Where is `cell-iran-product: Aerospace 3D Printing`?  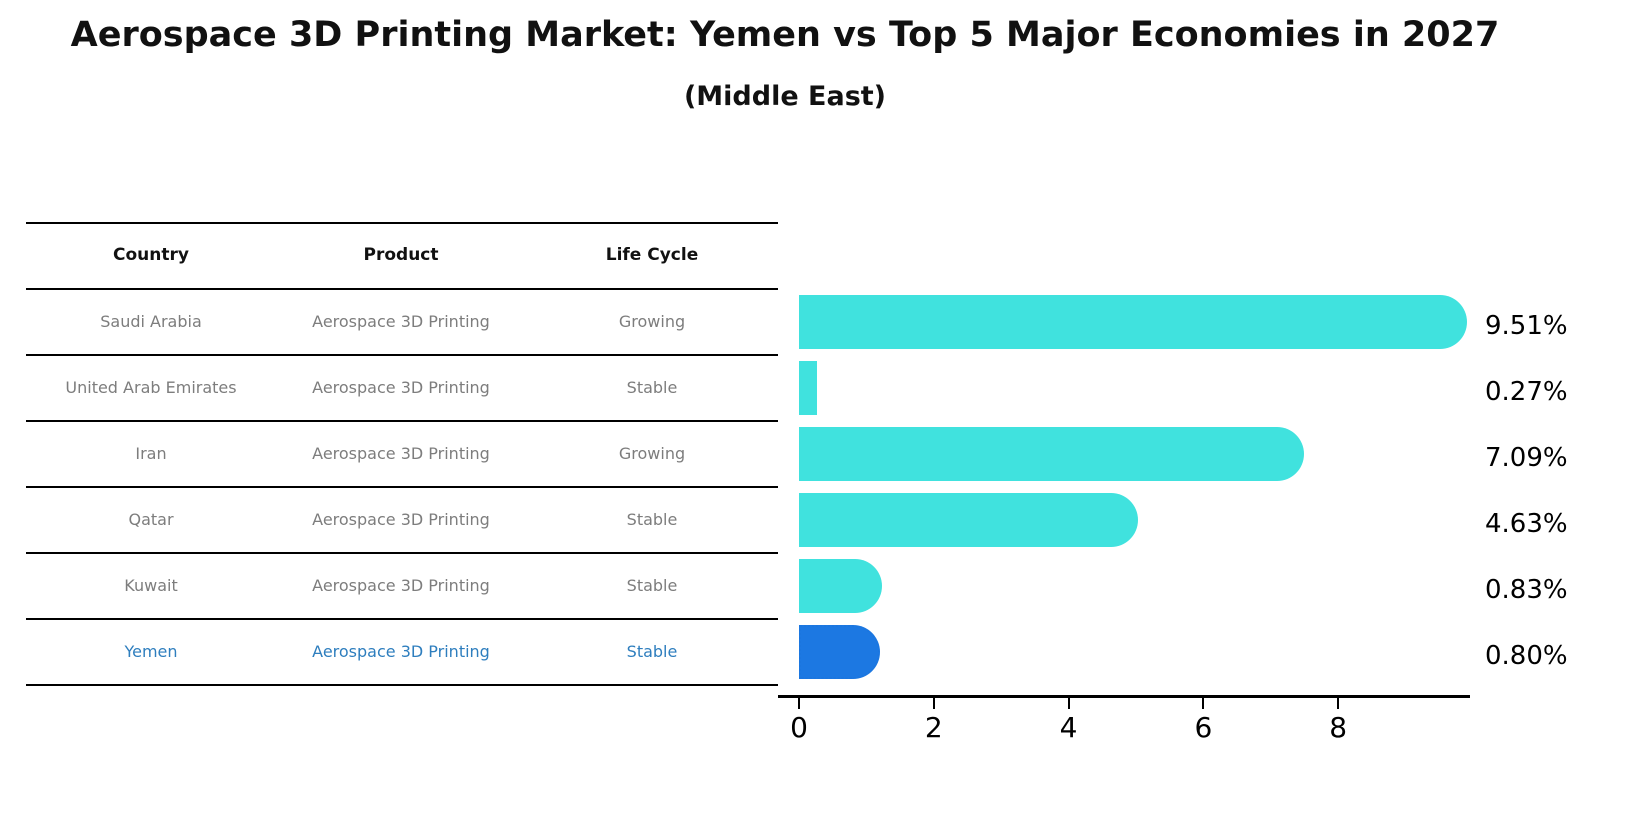
cell-iran-product: Aerospace 3D Printing is located at coordinates (401, 453).